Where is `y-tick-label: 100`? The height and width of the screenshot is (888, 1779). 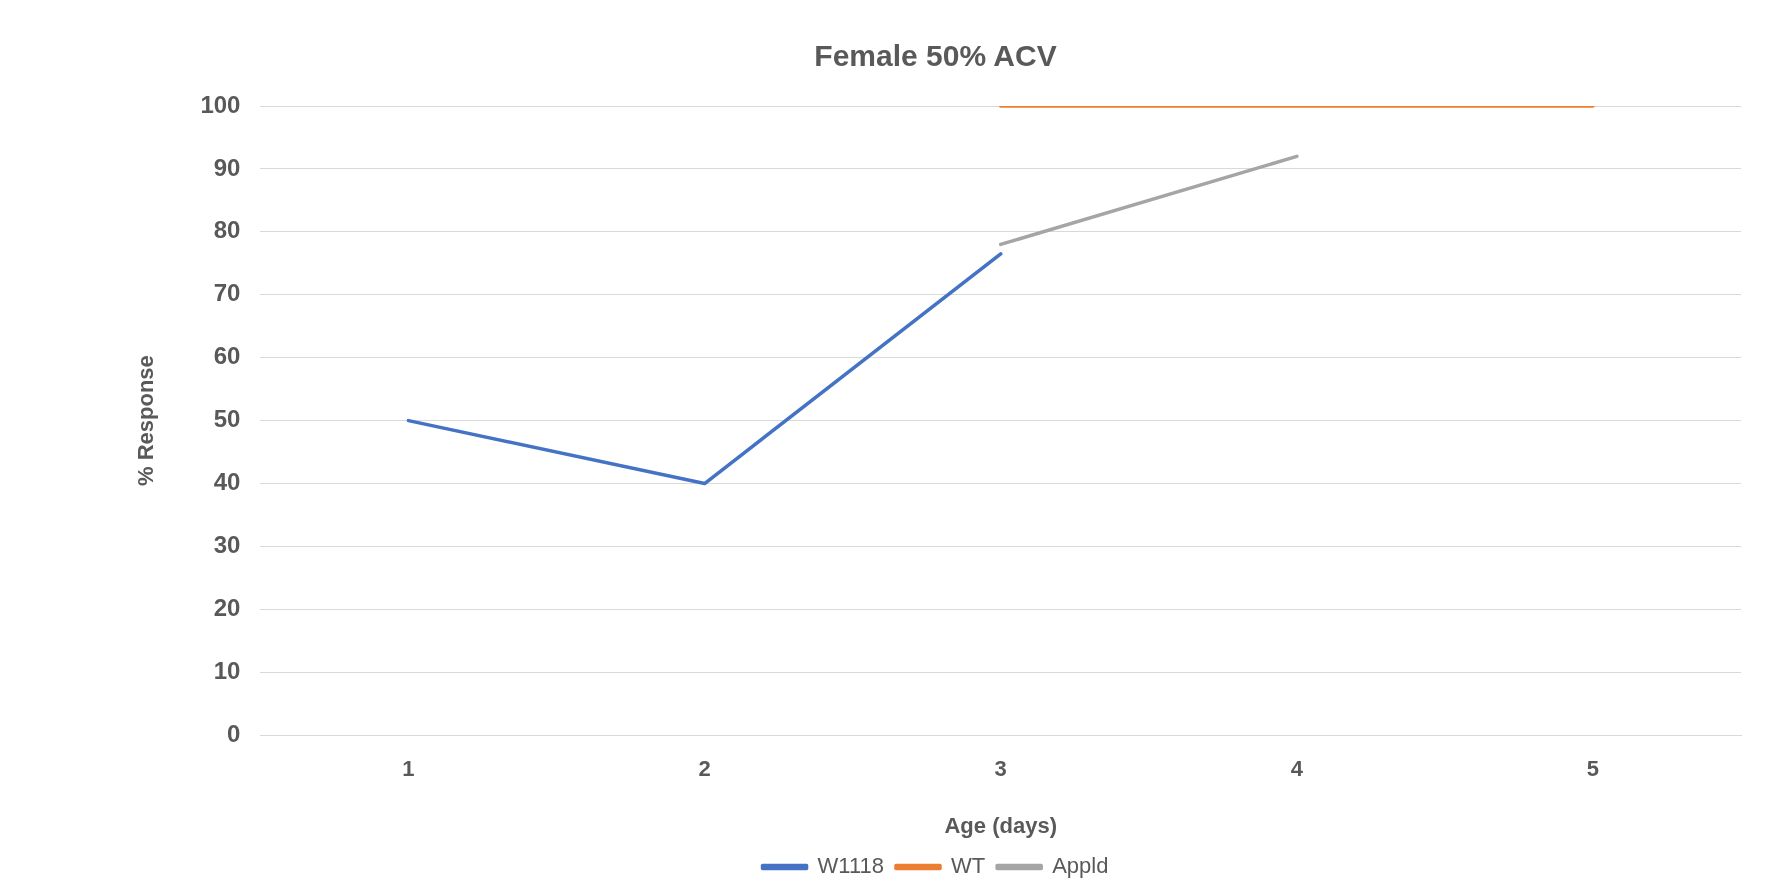
y-tick-label: 100 is located at coordinates (220, 104).